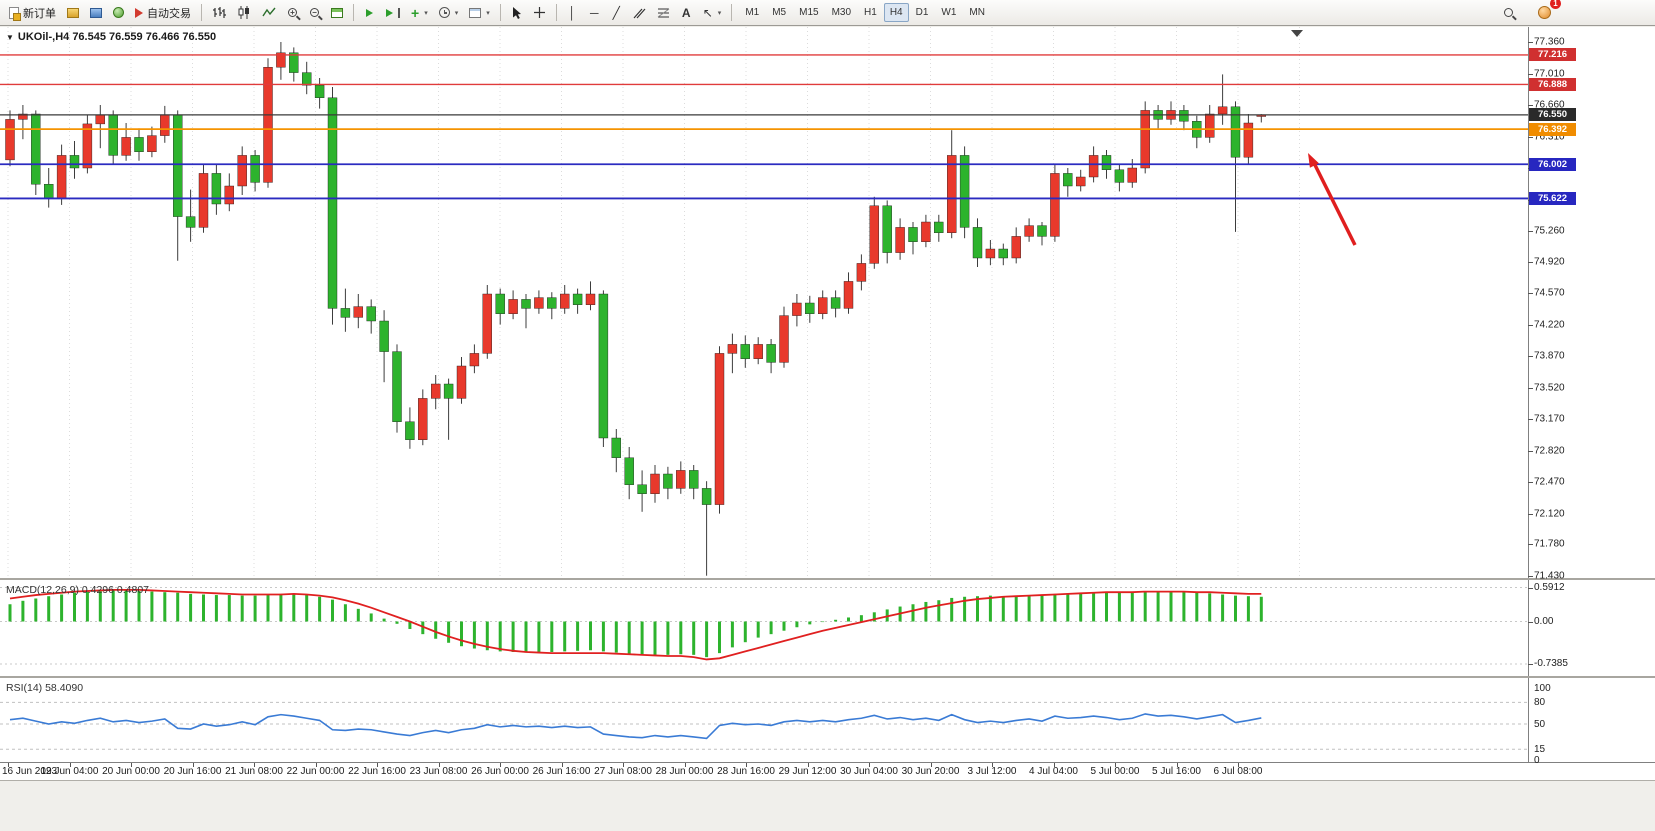 This screenshot has height=831, width=1655. I want to click on bar-chart-icon, so click(219, 12).